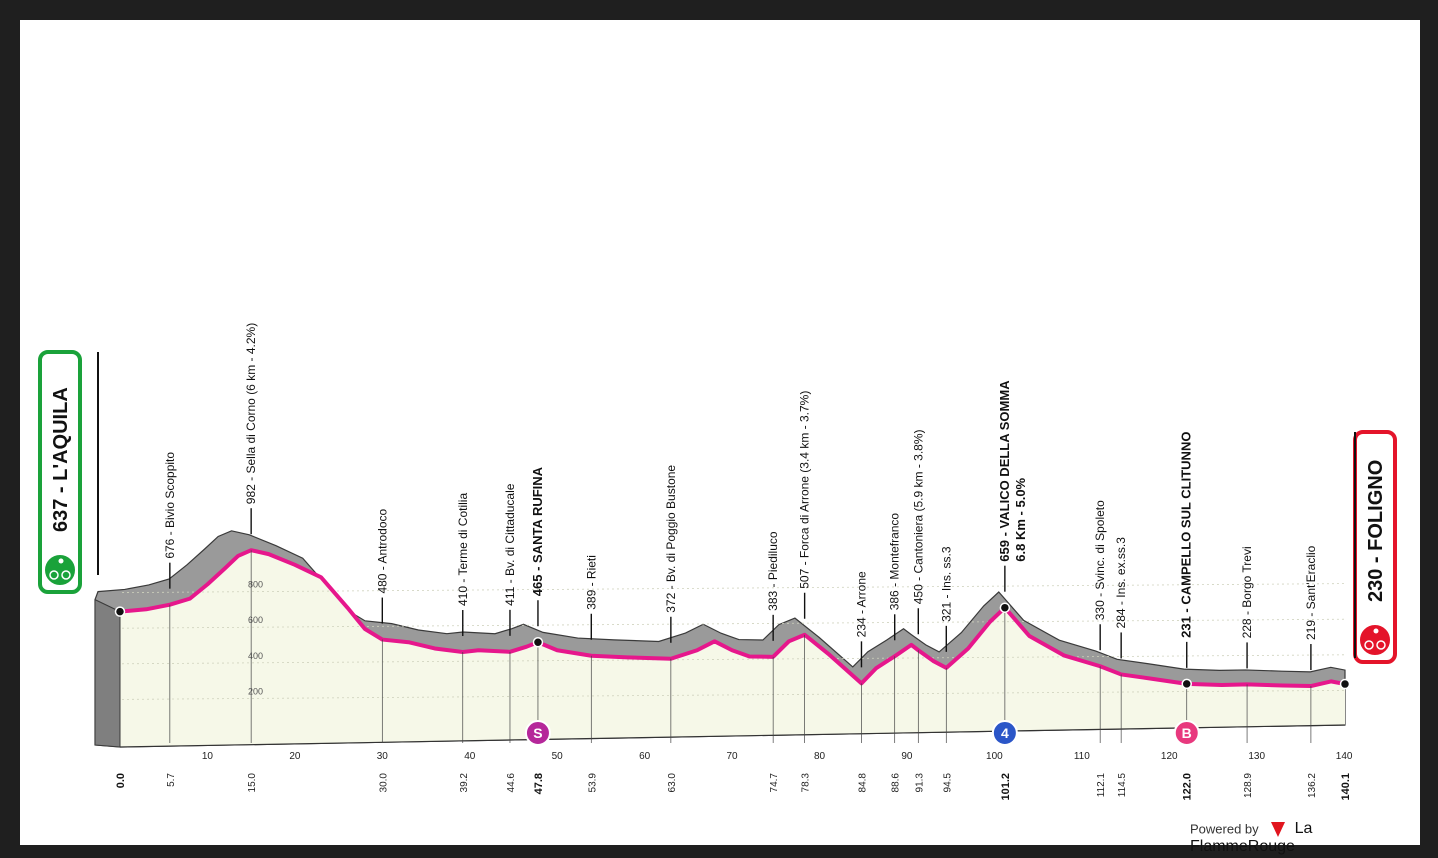 This screenshot has height=858, width=1438. I want to click on poi-label: 321 - Ins. ss.3, so click(946, 584).